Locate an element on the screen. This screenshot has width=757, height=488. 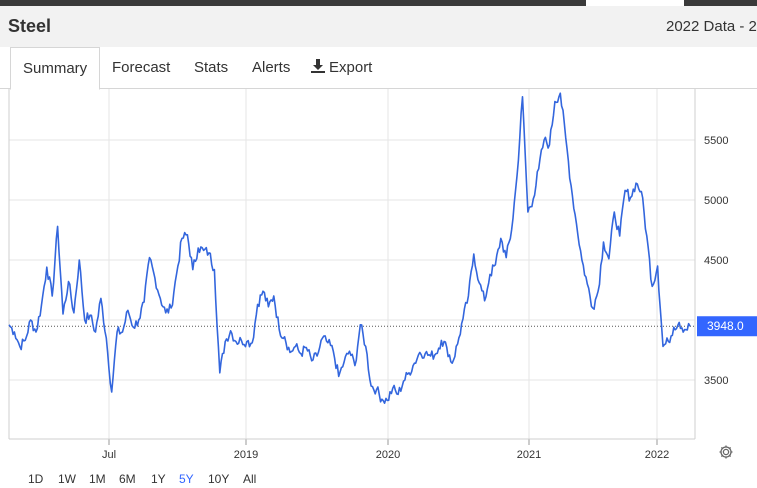
tab-forecast: Forecast is located at coordinates (141, 67).